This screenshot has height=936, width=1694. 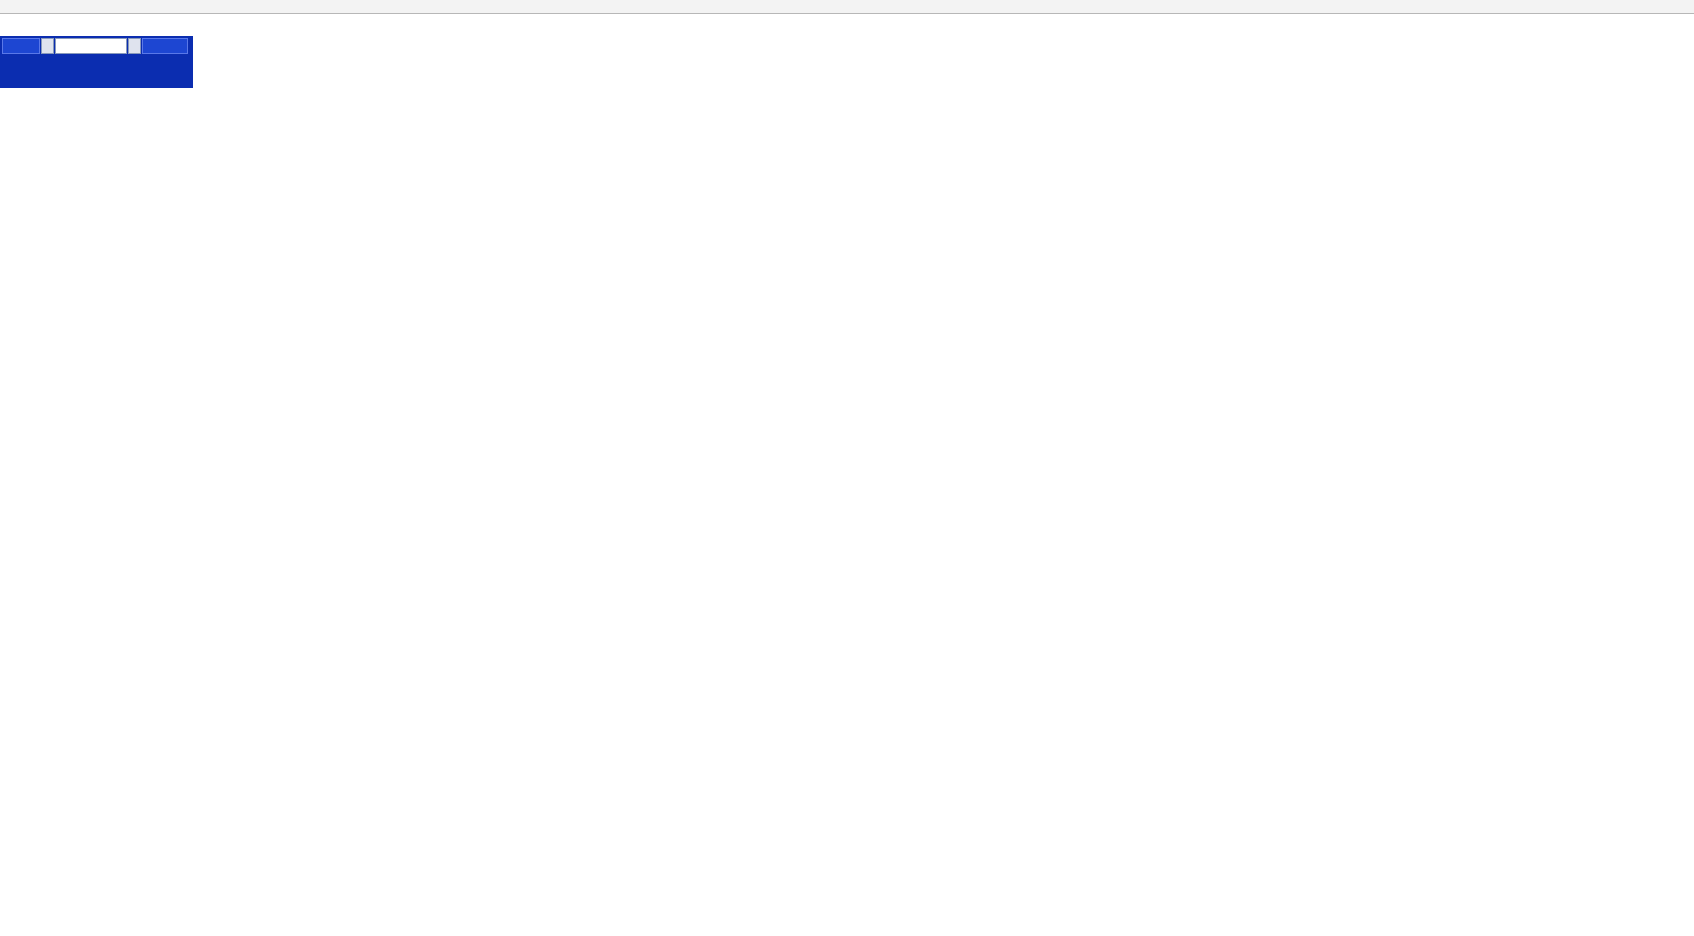 What do you see at coordinates (134, 46) in the screenshot?
I see `lot-increase-button` at bounding box center [134, 46].